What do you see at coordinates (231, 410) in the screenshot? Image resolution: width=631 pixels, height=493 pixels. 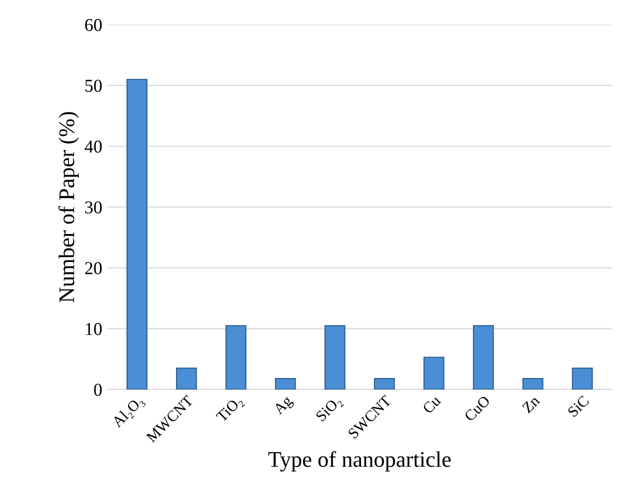 I see `x-tick-label: TiO₂` at bounding box center [231, 410].